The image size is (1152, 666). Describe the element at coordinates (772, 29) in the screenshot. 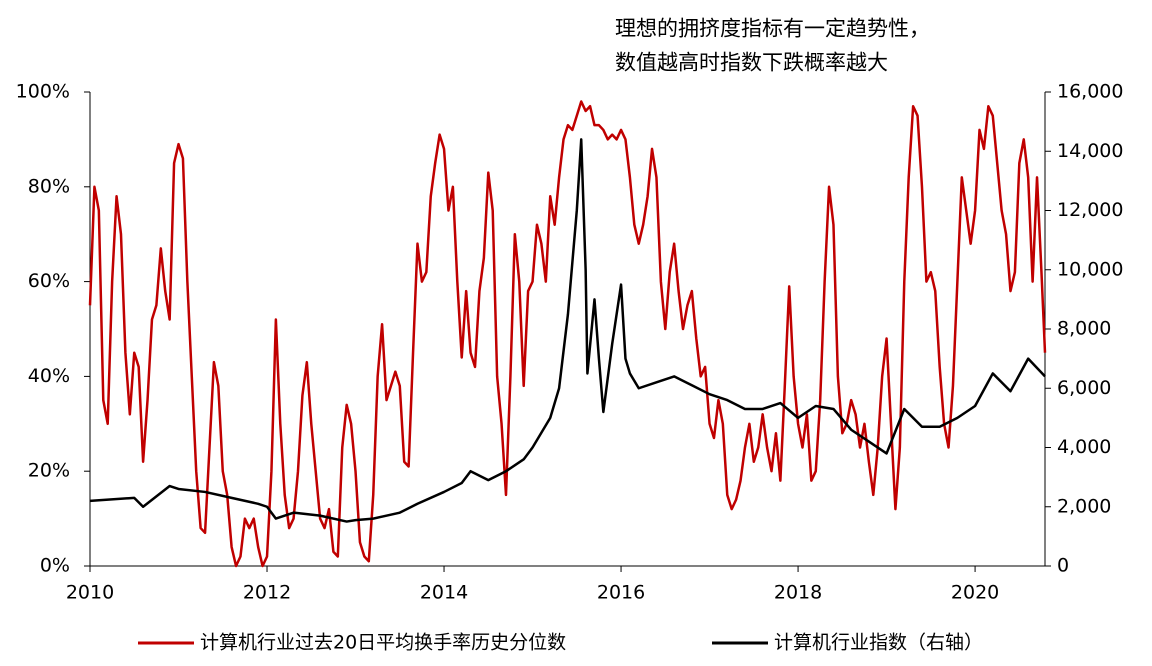

I see `annotation: 理想的拥挤度指标有一定趋势性，` at that location.